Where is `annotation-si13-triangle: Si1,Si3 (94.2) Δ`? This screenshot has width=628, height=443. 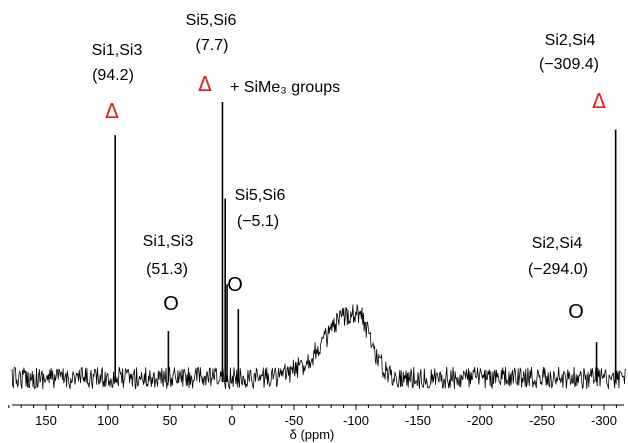 annotation-si13-triangle: Si1,Si3 (94.2) Δ is located at coordinates (117, 82).